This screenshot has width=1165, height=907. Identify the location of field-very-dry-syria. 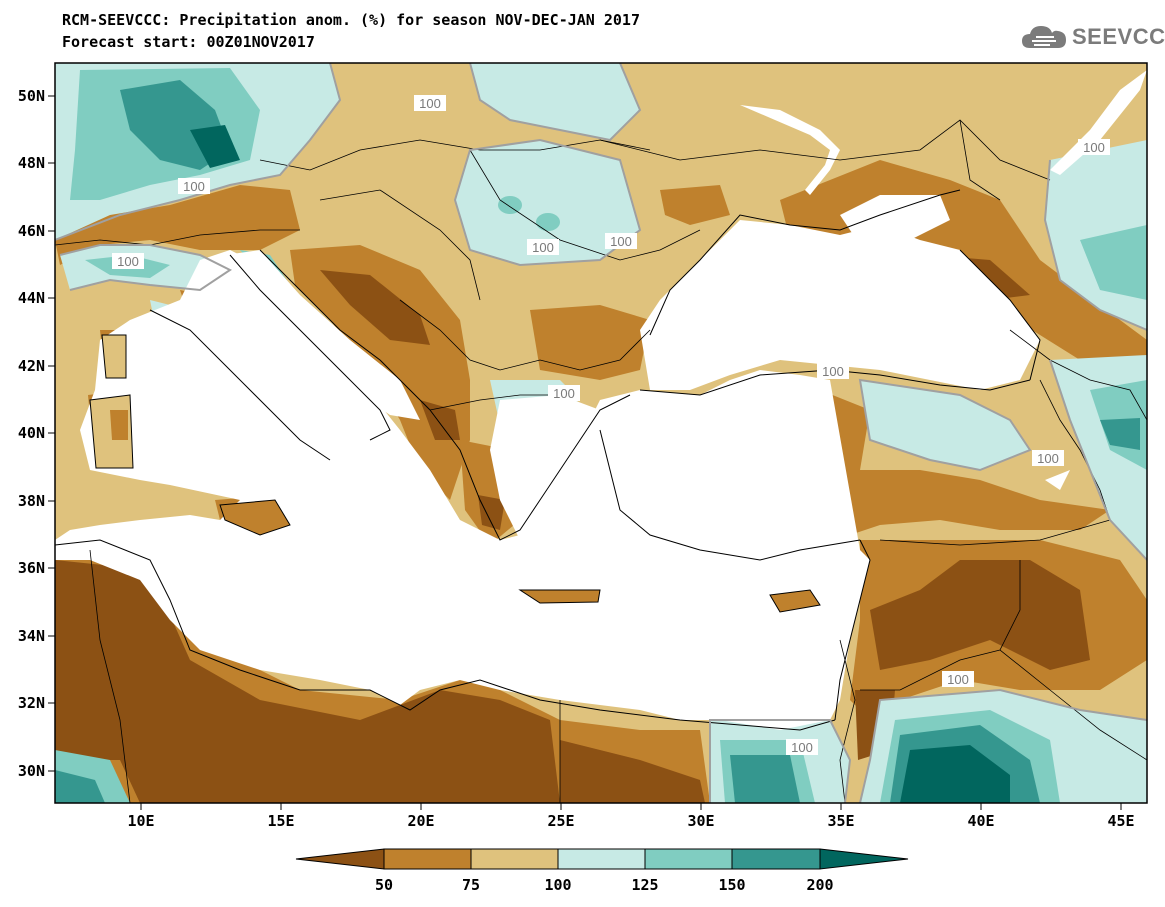
(980, 615).